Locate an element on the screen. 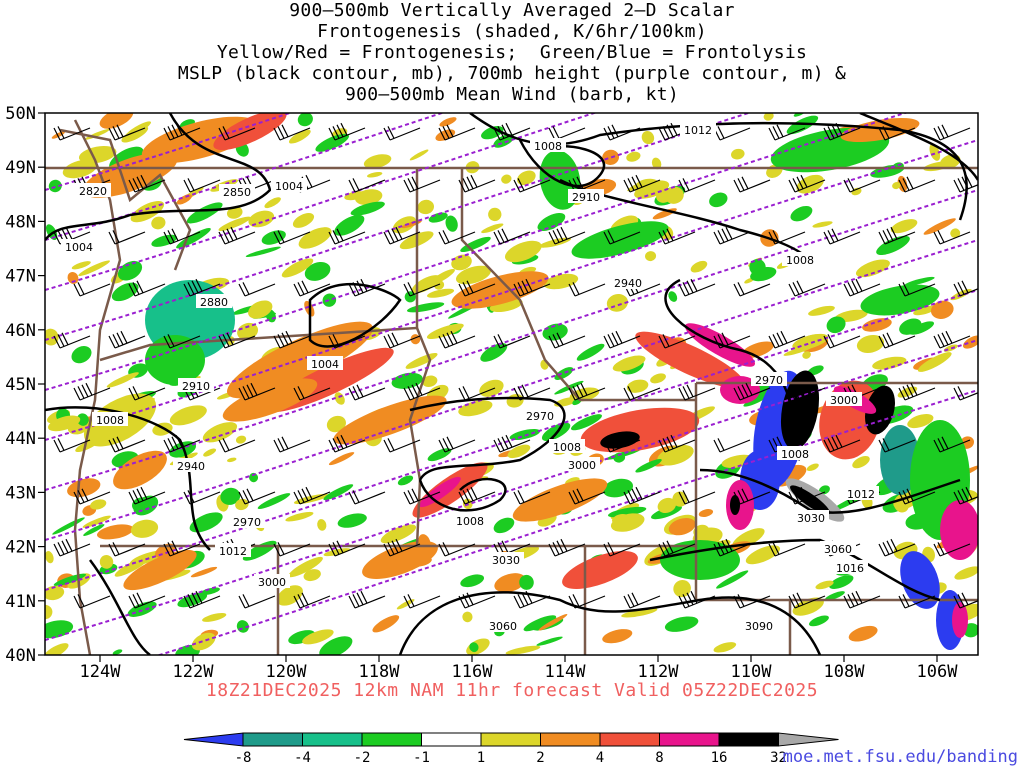 This screenshot has width=1024, height=768. lon-label: 118W is located at coordinates (380, 672).